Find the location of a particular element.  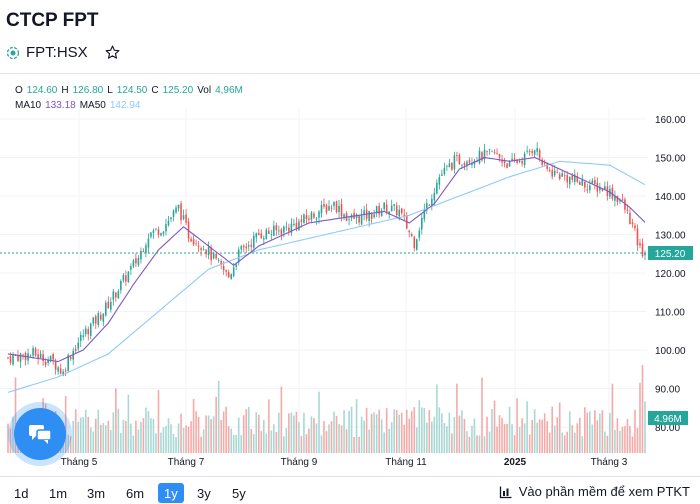

timeframe-3m-button: 3m is located at coordinates (96, 493).